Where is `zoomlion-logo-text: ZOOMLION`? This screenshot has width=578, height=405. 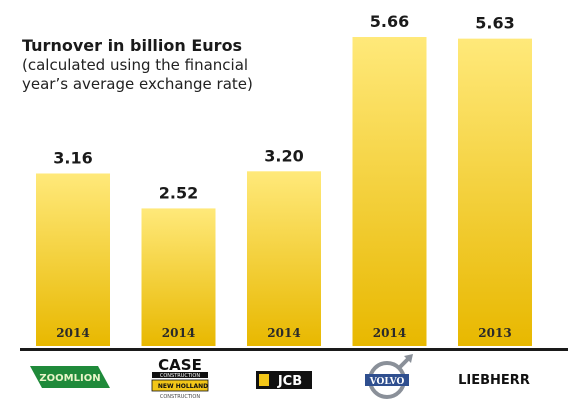 zoomlion-logo-text: ZOOMLION is located at coordinates (69, 378).